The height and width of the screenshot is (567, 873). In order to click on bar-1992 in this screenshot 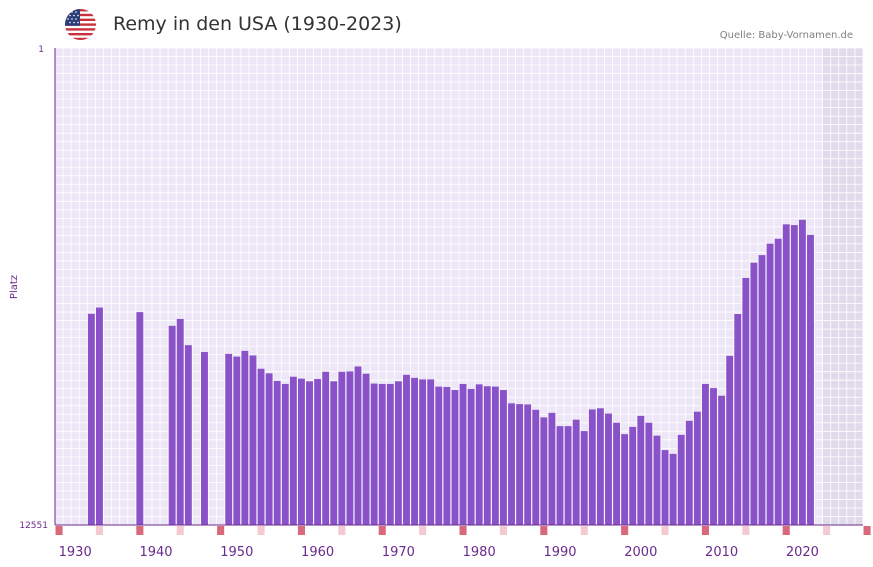, I will do `click(576, 472)`.